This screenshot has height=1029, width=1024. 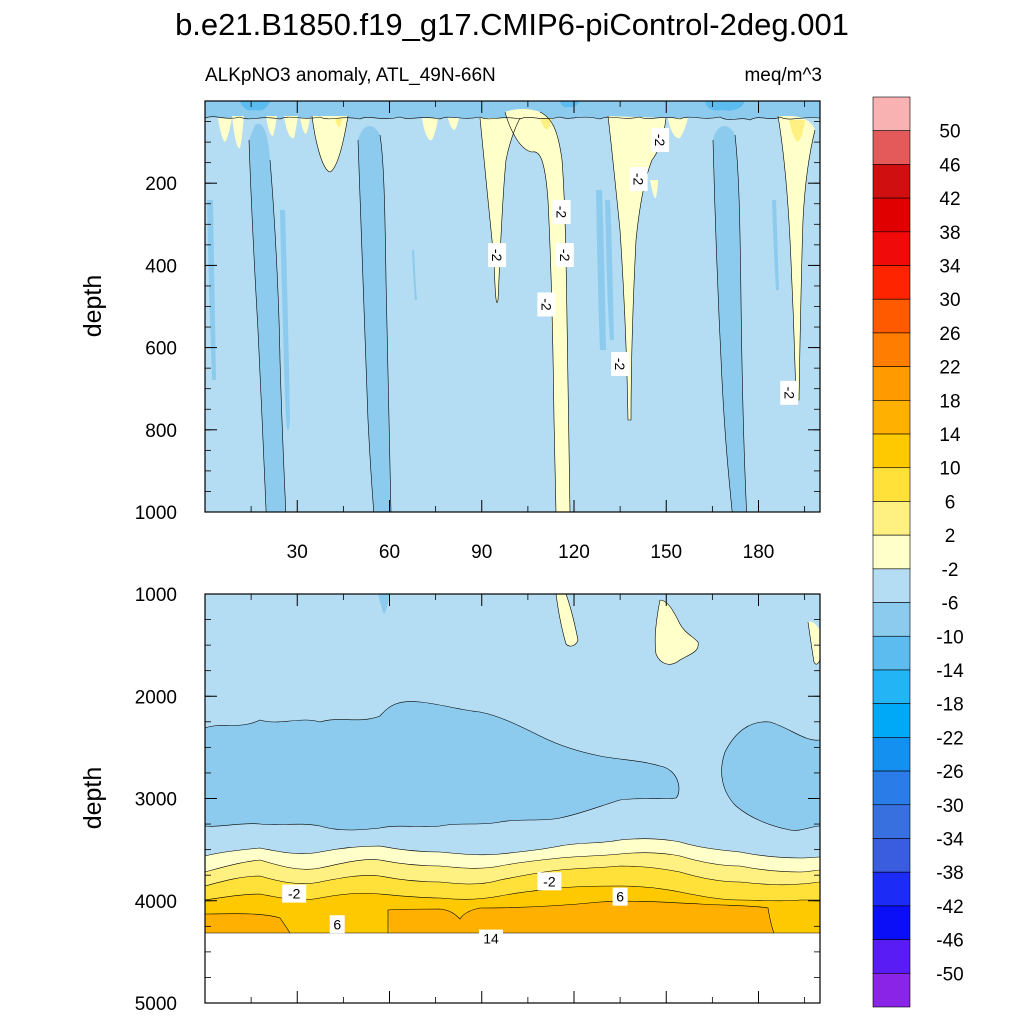 What do you see at coordinates (93, 798) in the screenshot?
I see `lower-y-axis-label: depth` at bounding box center [93, 798].